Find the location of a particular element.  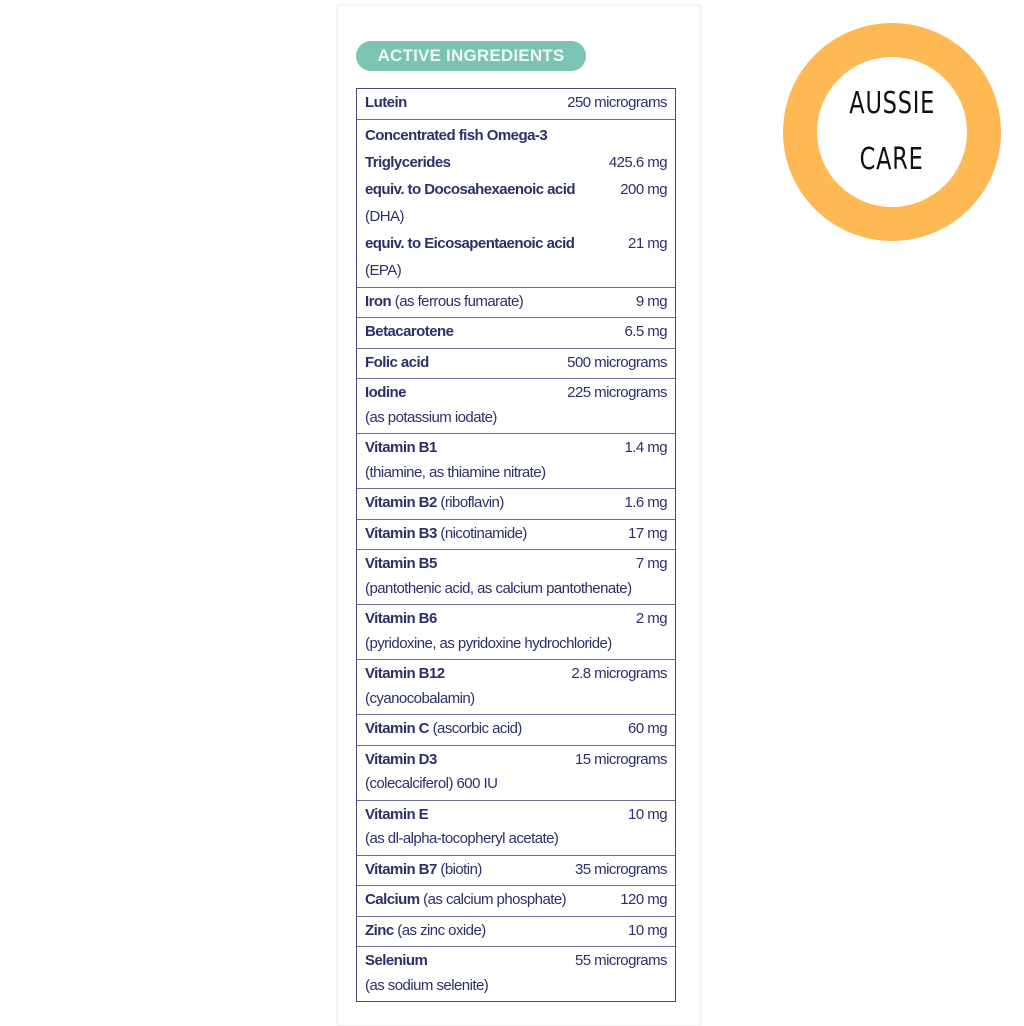

ingredient-amount: 250 micrograms is located at coordinates (617, 102).